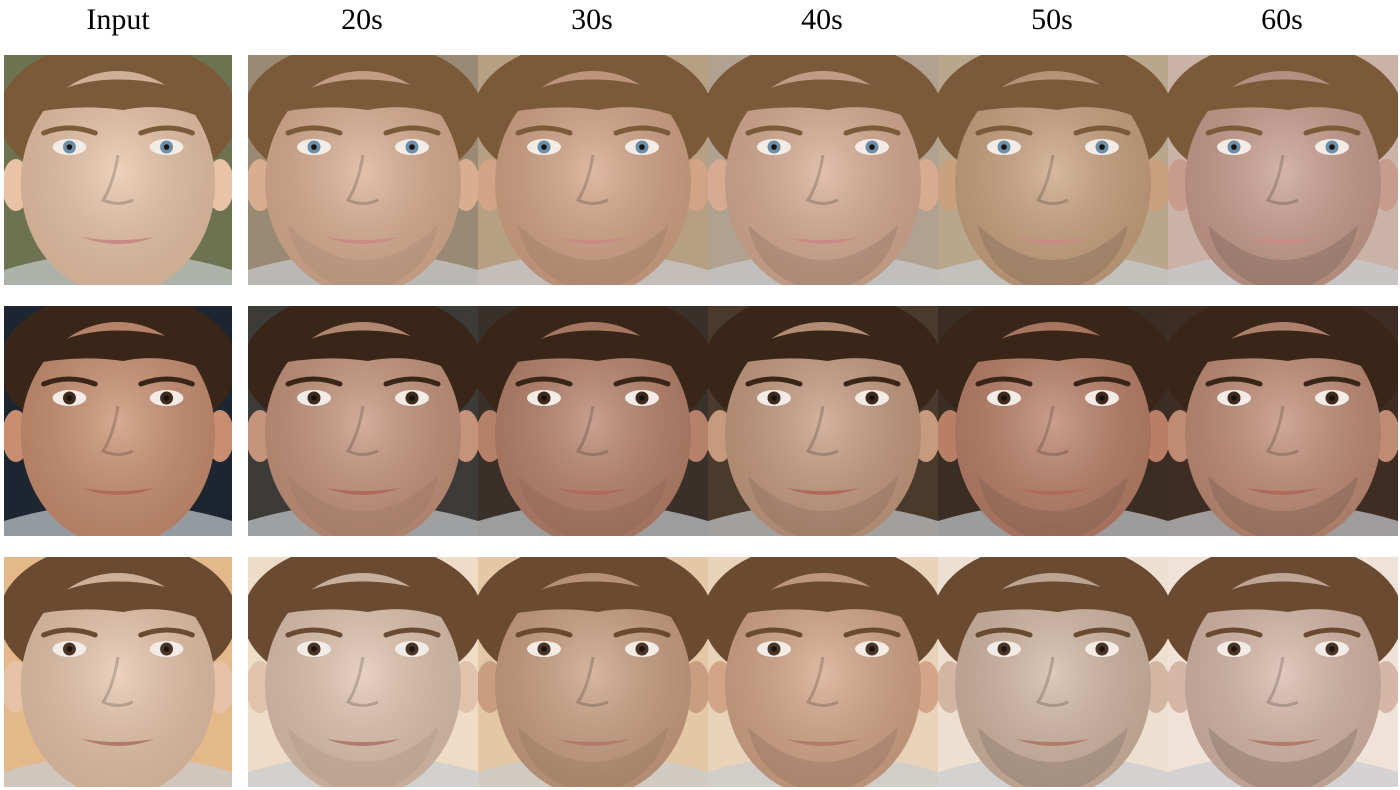 The height and width of the screenshot is (790, 1400). What do you see at coordinates (1053, 672) in the screenshot?
I see `face-image-row3-50s` at bounding box center [1053, 672].